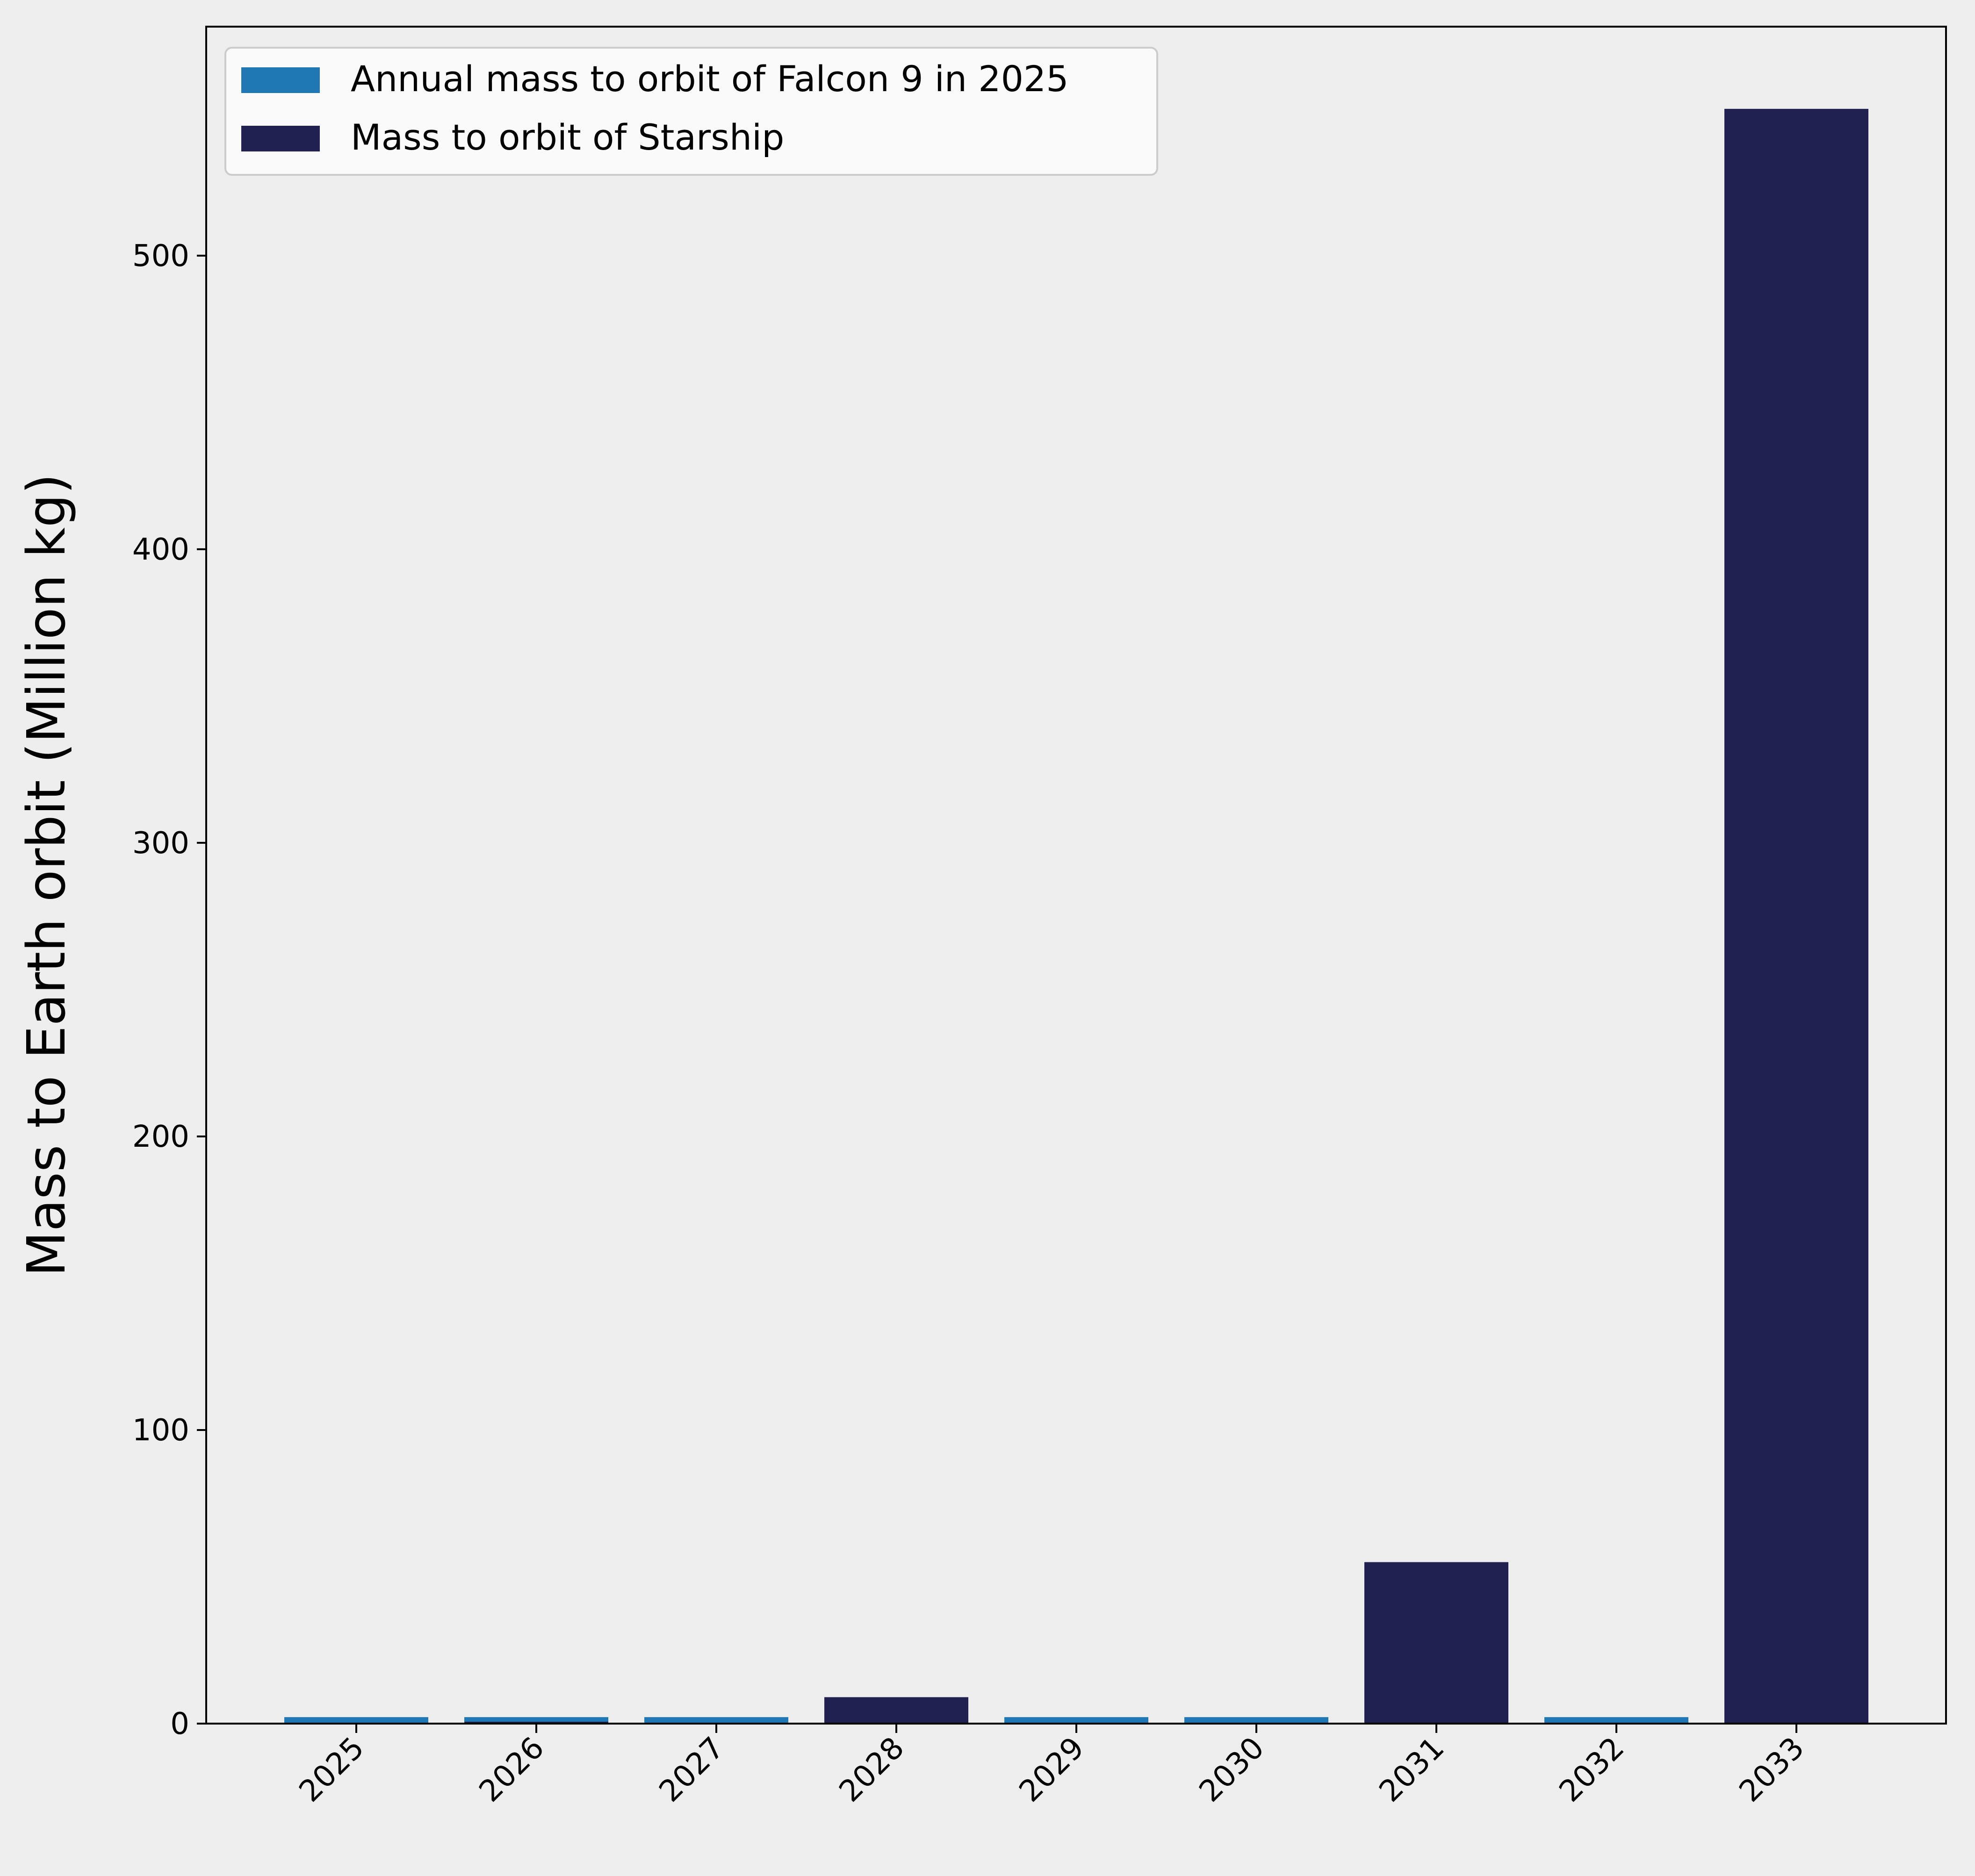 This screenshot has height=1876, width=1975. What do you see at coordinates (710, 79) in the screenshot?
I see `legend-label-falcon9: Annual mass to orbit of Falcon 9 in 2025` at bounding box center [710, 79].